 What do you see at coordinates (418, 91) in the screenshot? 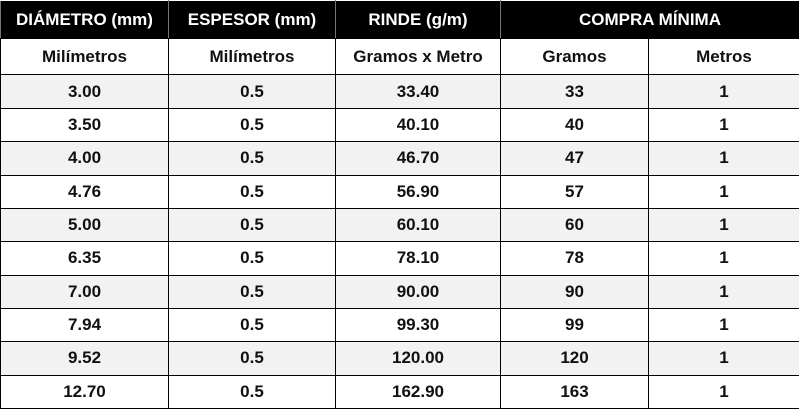
I see `table-cell: 33.40` at bounding box center [418, 91].